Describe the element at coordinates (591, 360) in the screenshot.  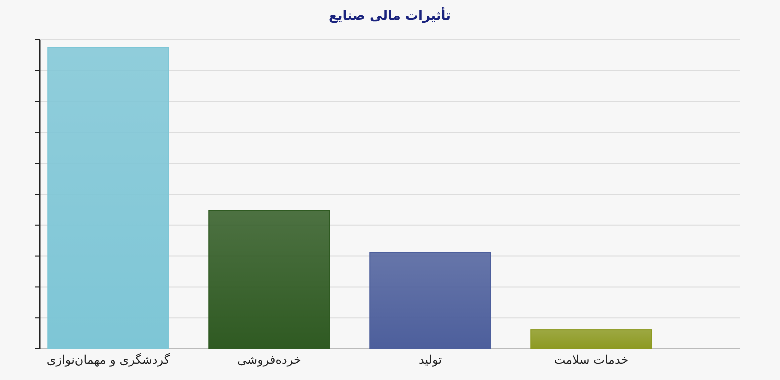
I see `x-tick-label: خدمات سلامت` at that location.